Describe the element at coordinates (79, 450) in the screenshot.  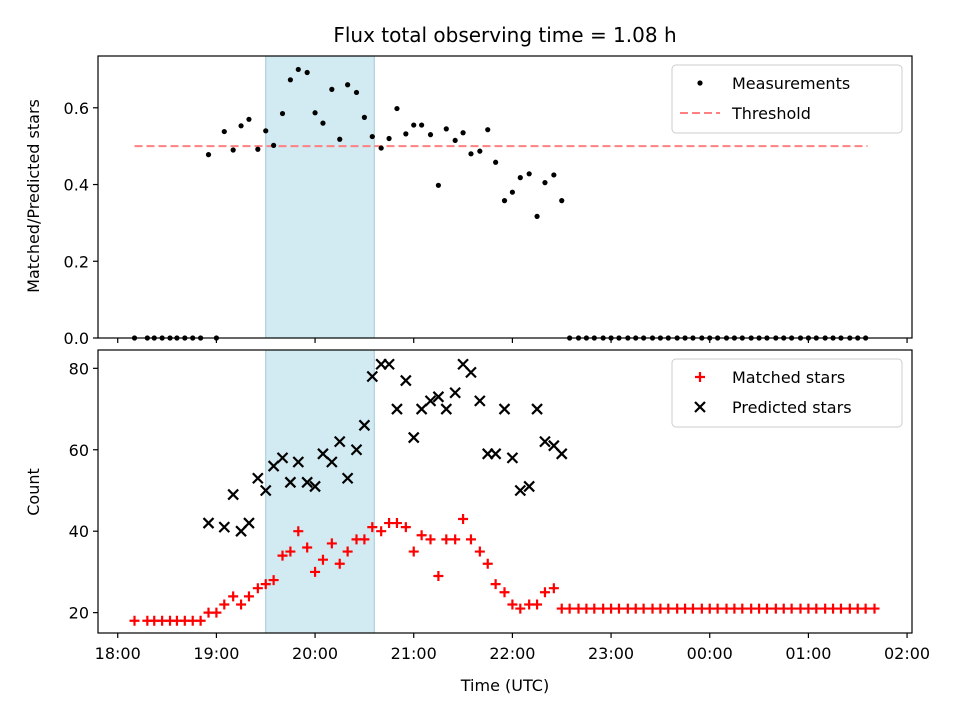
I see `y-tick-label: 60` at that location.